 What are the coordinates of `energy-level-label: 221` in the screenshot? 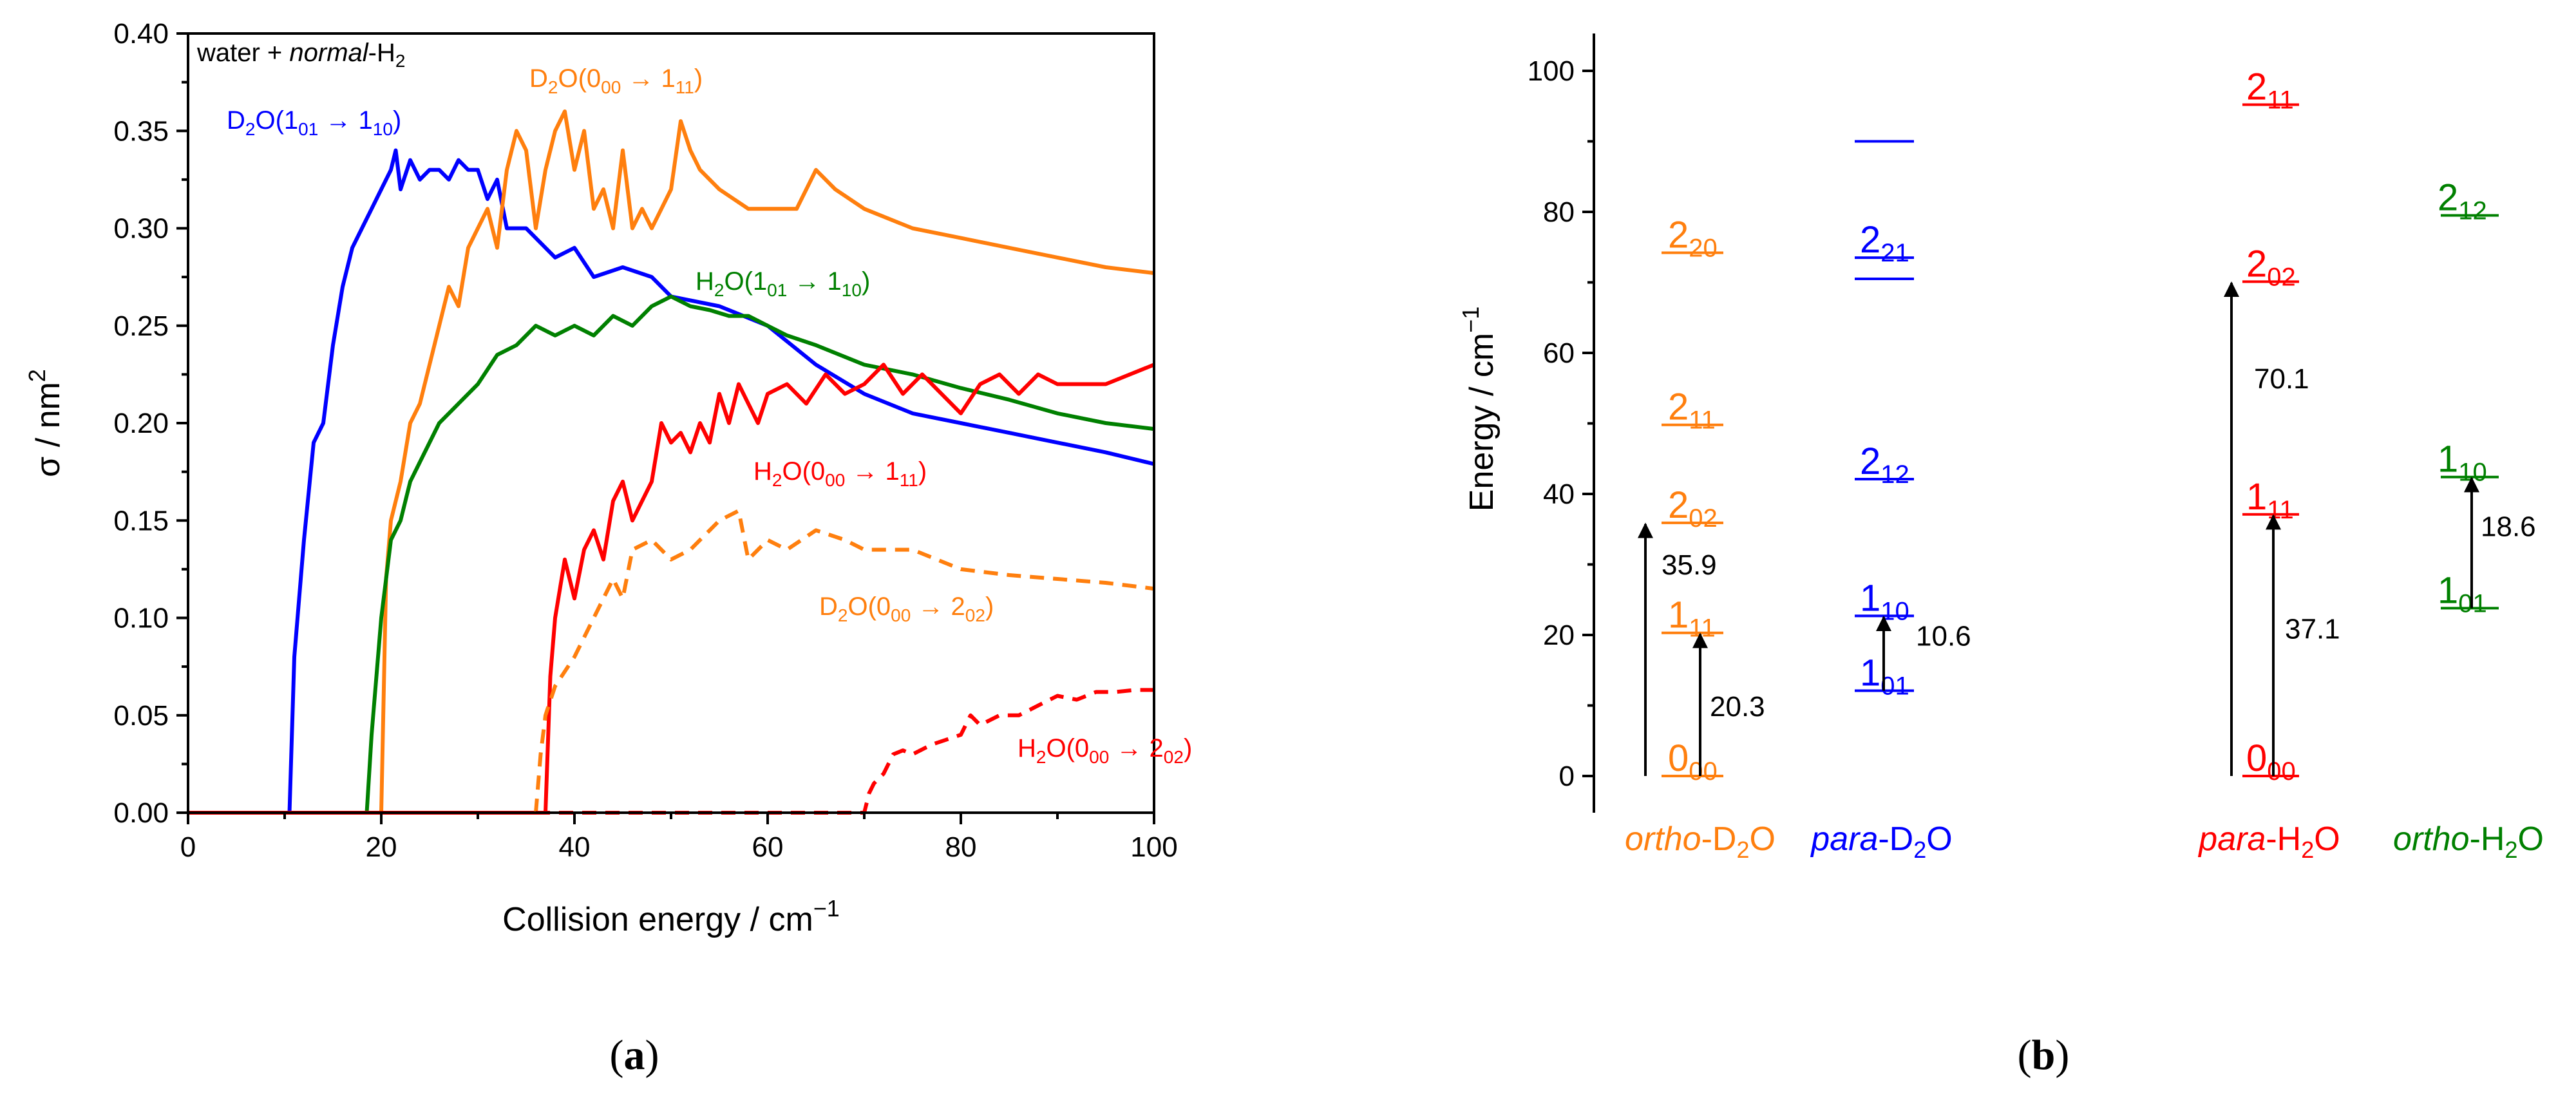 It's located at (1884, 243).